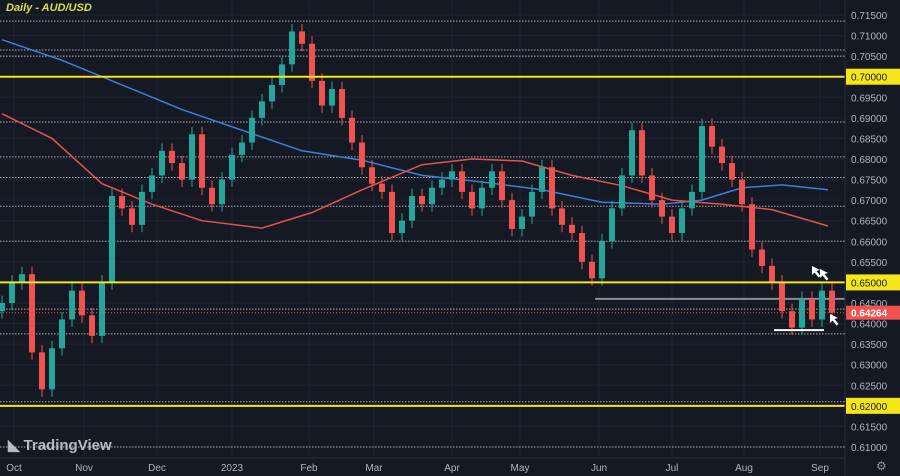  I want to click on time-tick-label: Dec, so click(157, 468).